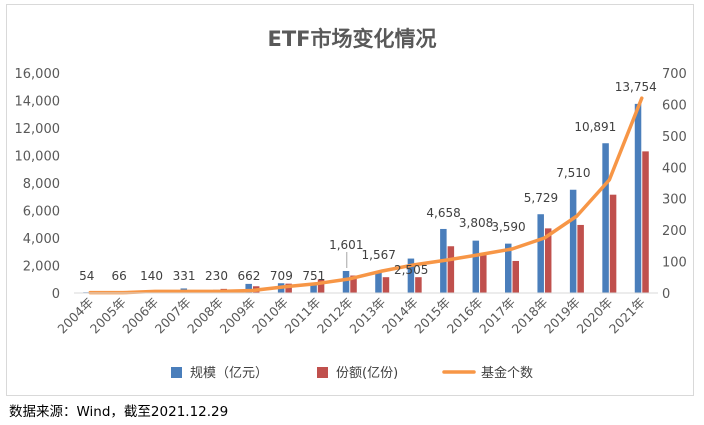 This screenshot has height=425, width=704. I want to click on left-axis-tick-label: 10,000, so click(38, 157).